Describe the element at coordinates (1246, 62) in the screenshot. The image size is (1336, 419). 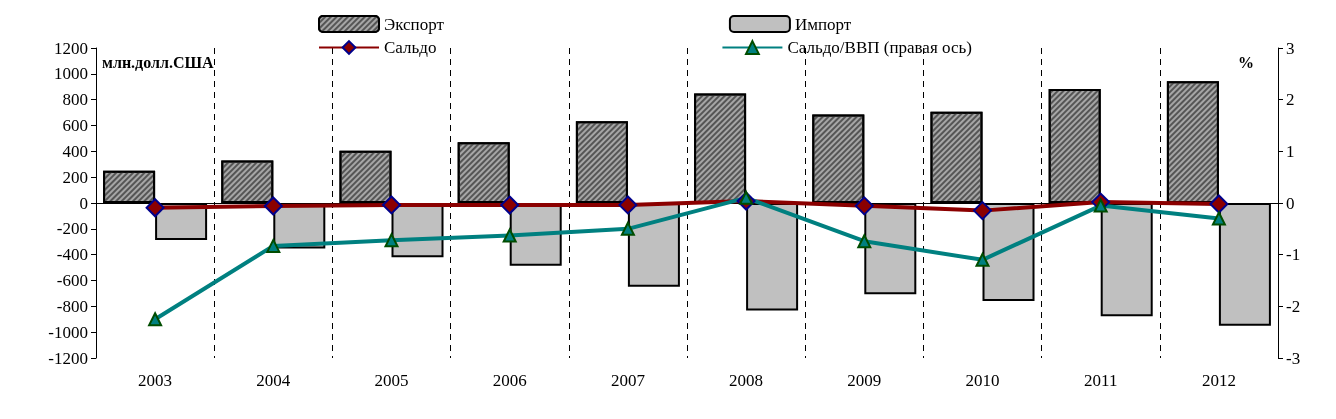
I see `y2-axis-title: %` at that location.